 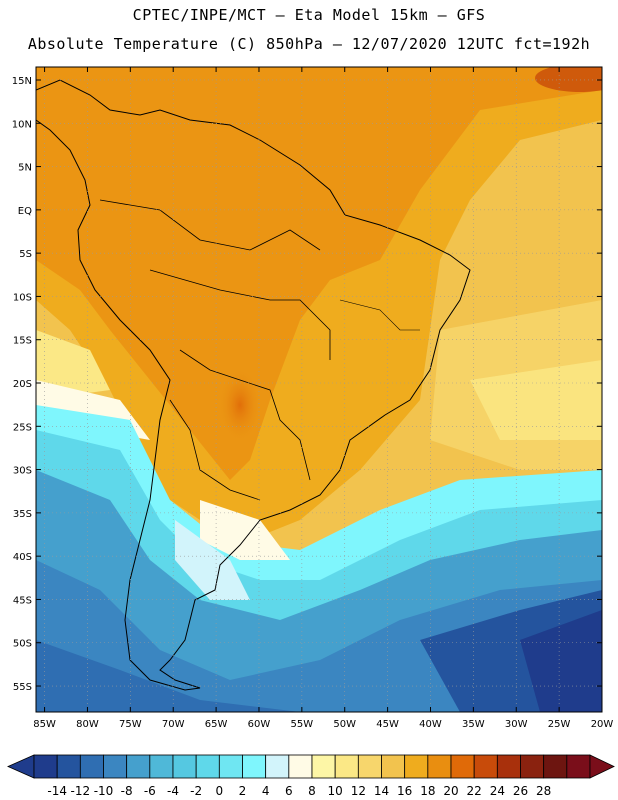 What do you see at coordinates (22, 687) in the screenshot?
I see `lat-label: 55S` at bounding box center [22, 687].